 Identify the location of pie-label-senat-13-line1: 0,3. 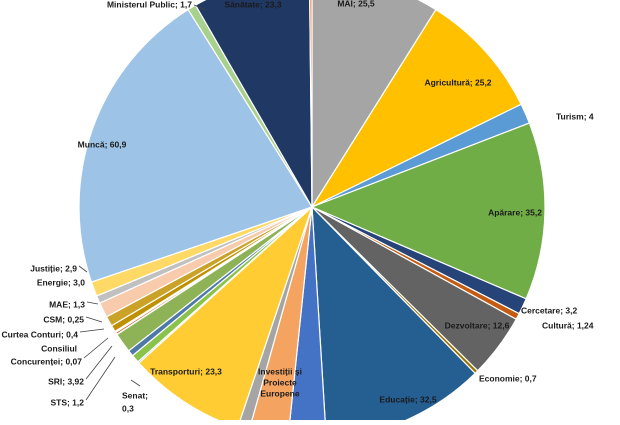
(128, 408).